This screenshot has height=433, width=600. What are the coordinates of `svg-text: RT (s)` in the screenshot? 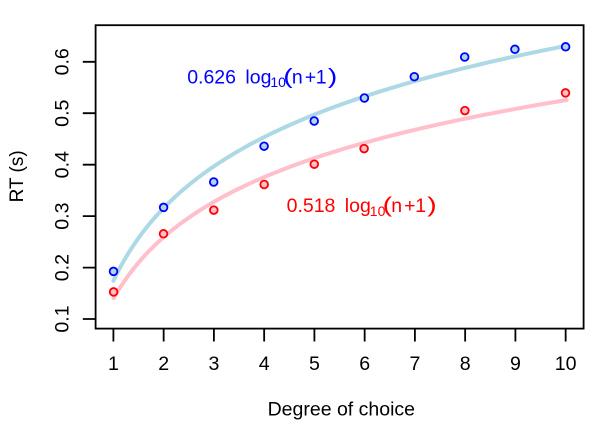 It's located at (17, 176).